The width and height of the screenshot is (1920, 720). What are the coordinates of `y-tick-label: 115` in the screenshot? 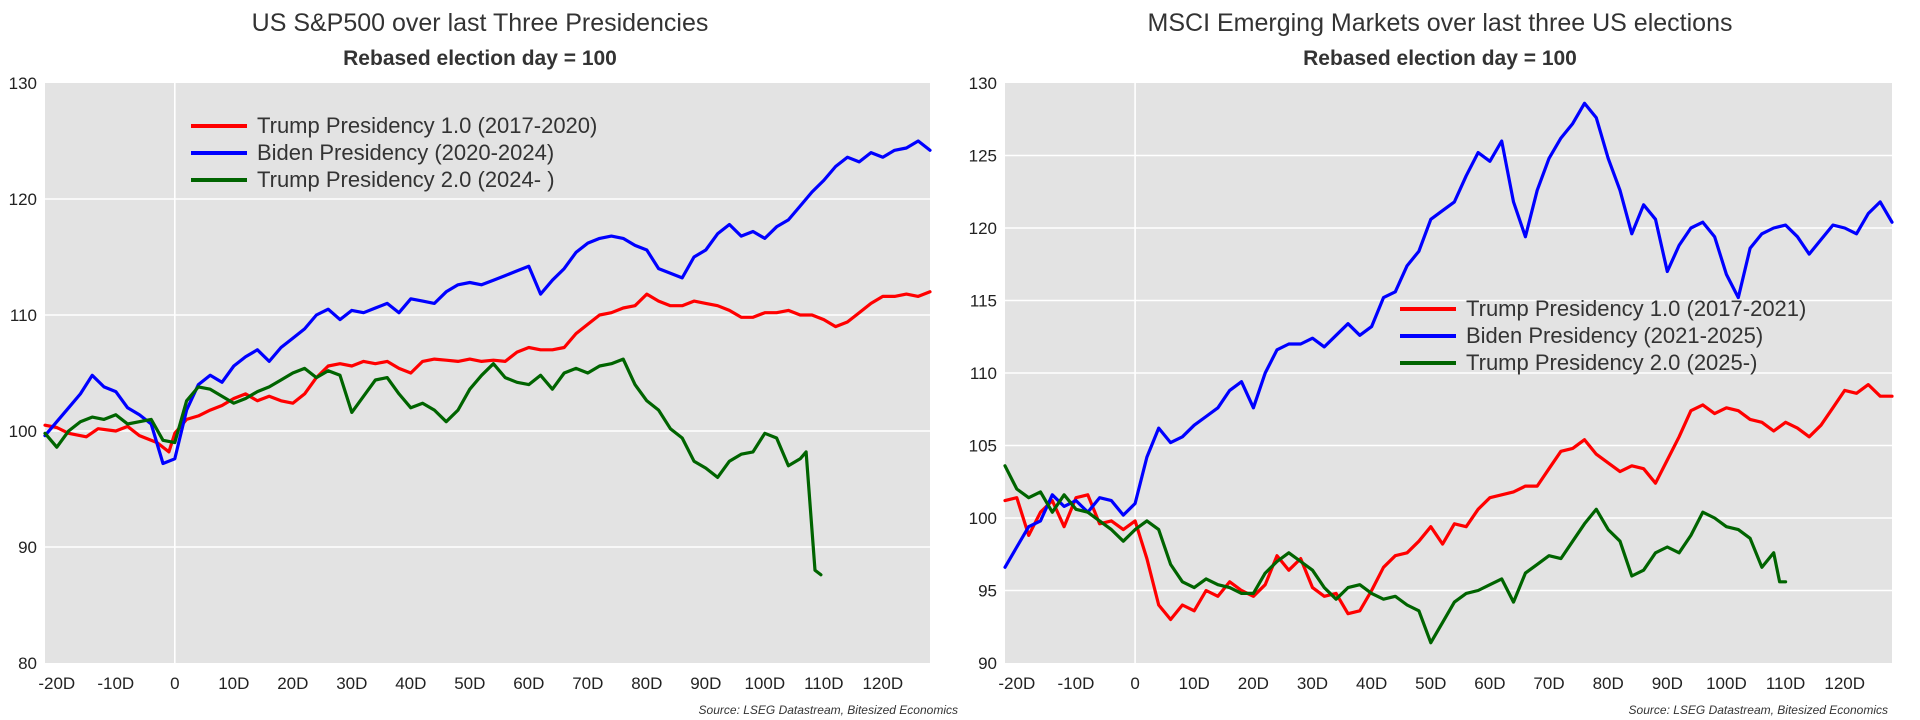 It's located at (983, 301).